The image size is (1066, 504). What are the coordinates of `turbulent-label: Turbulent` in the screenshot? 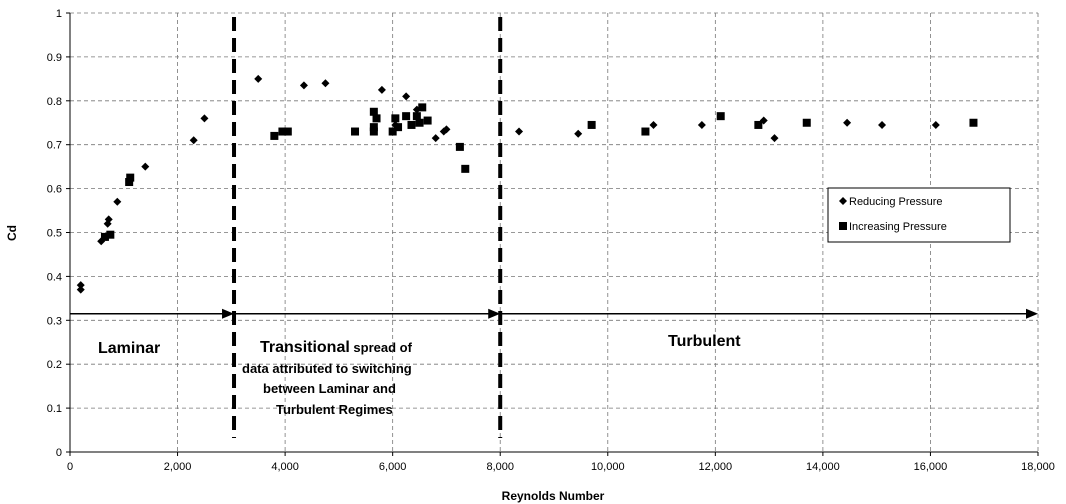 It's located at (704, 341).